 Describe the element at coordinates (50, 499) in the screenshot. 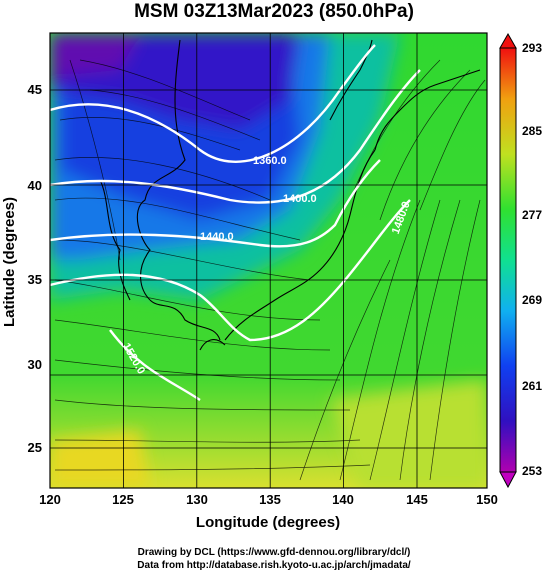

I see `x-tick-120: 120` at that location.